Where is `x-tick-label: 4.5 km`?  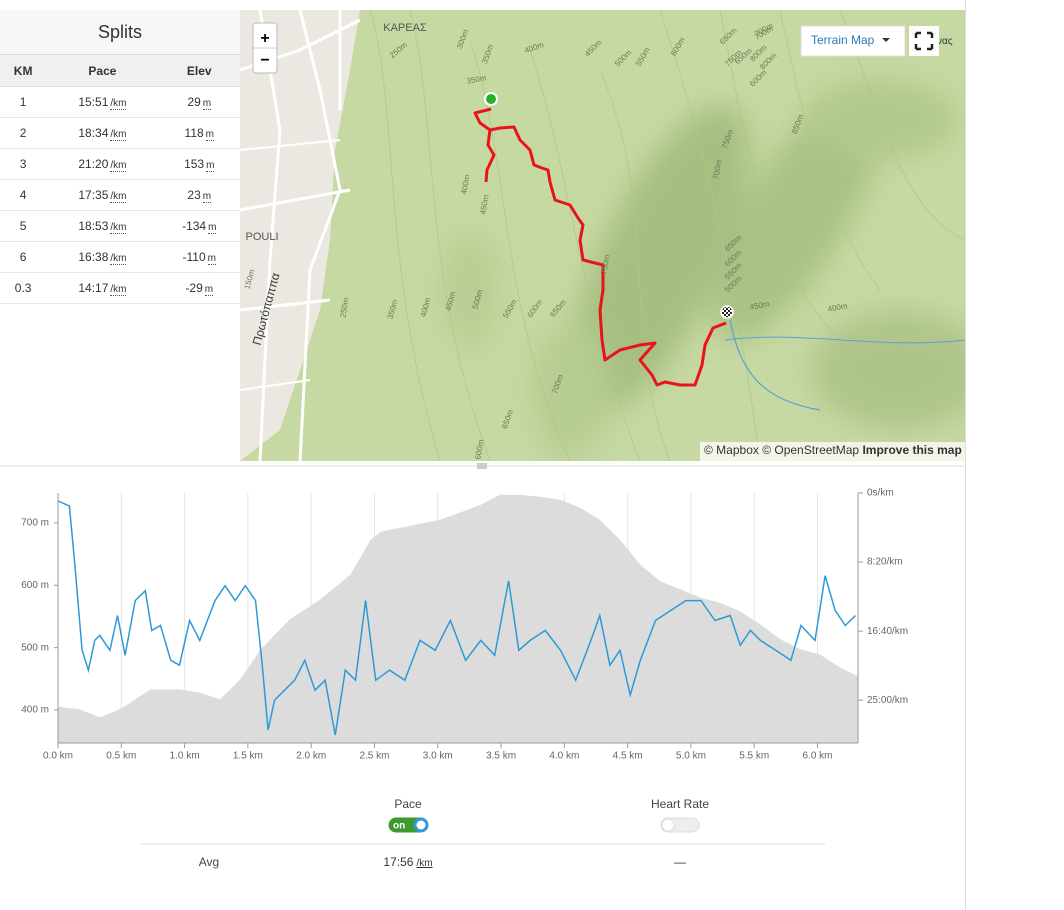 x-tick-label: 4.5 km is located at coordinates (628, 756).